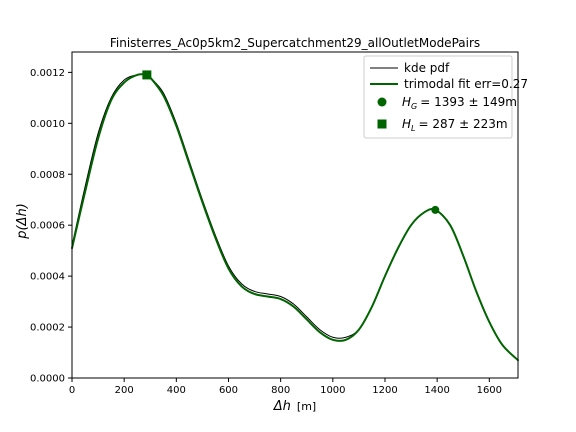 Image resolution: width=576 pixels, height=432 pixels. What do you see at coordinates (463, 124) in the screenshot?
I see `legend-hl-value: = 287 ± 223m` at bounding box center [463, 124].